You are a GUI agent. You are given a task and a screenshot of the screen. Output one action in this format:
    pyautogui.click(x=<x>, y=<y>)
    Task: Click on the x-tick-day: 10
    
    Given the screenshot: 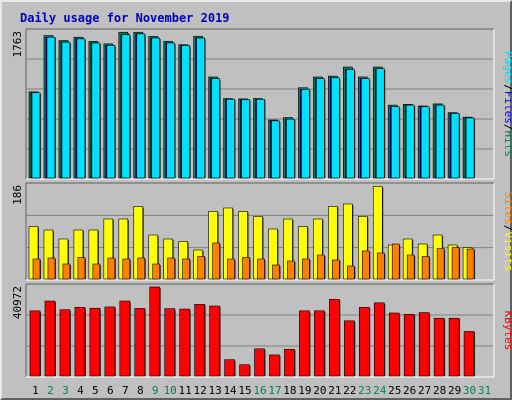 What is the action you would take?
    pyautogui.click(x=170, y=390)
    